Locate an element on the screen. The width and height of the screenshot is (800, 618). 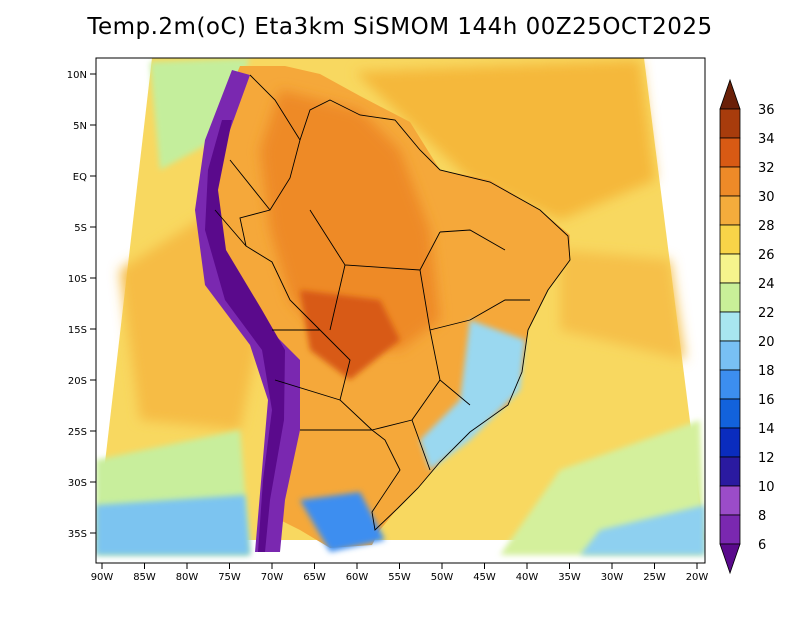
colorbar-label: 16 is located at coordinates (766, 400).